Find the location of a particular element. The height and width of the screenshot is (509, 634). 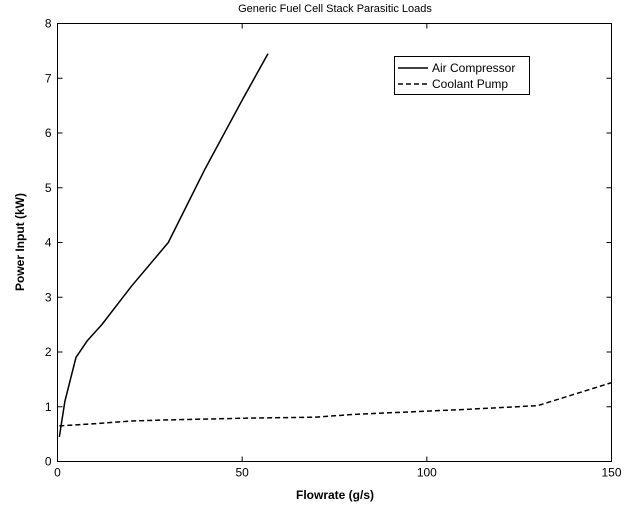

x-axis-label: Flowrate (g/s) is located at coordinates (335, 495).